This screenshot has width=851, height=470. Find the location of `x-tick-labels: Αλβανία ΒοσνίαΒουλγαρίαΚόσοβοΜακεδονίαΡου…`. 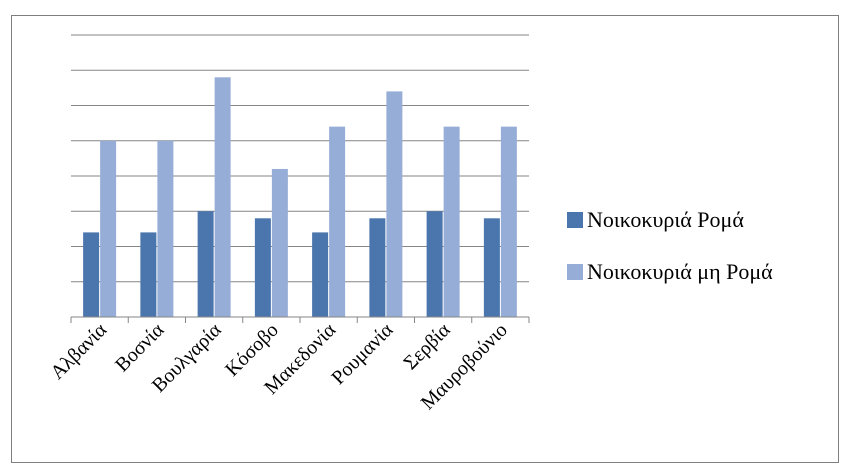

x-tick-labels: Αλβανία ΒοσνίαΒουλγαρίαΚόσοβοΜακεδονίαΡου… is located at coordinates (279, 367).